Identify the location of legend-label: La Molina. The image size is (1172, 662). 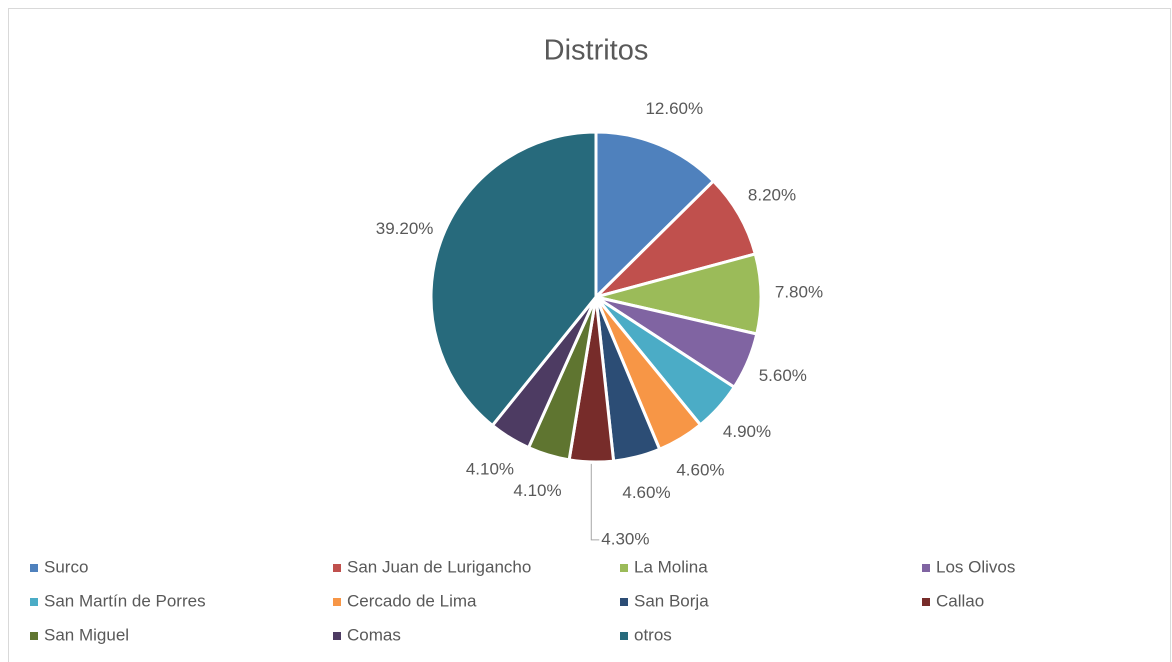
(671, 566).